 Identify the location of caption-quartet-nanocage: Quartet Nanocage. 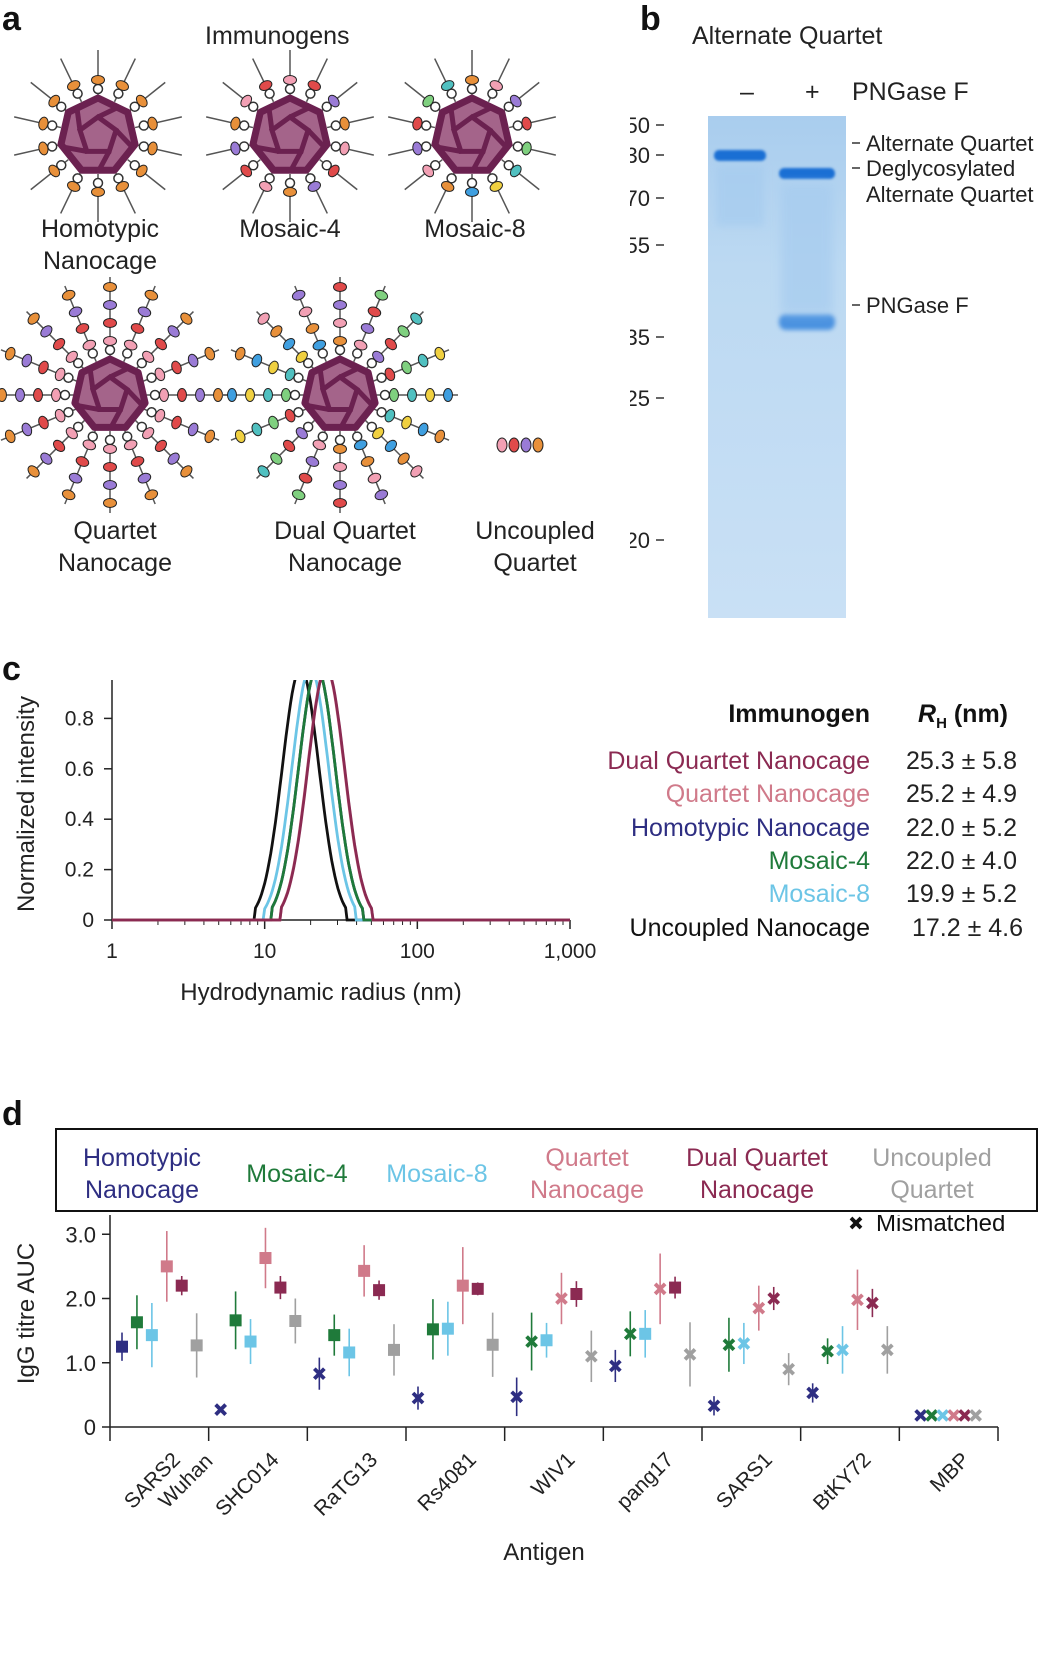
(115, 547).